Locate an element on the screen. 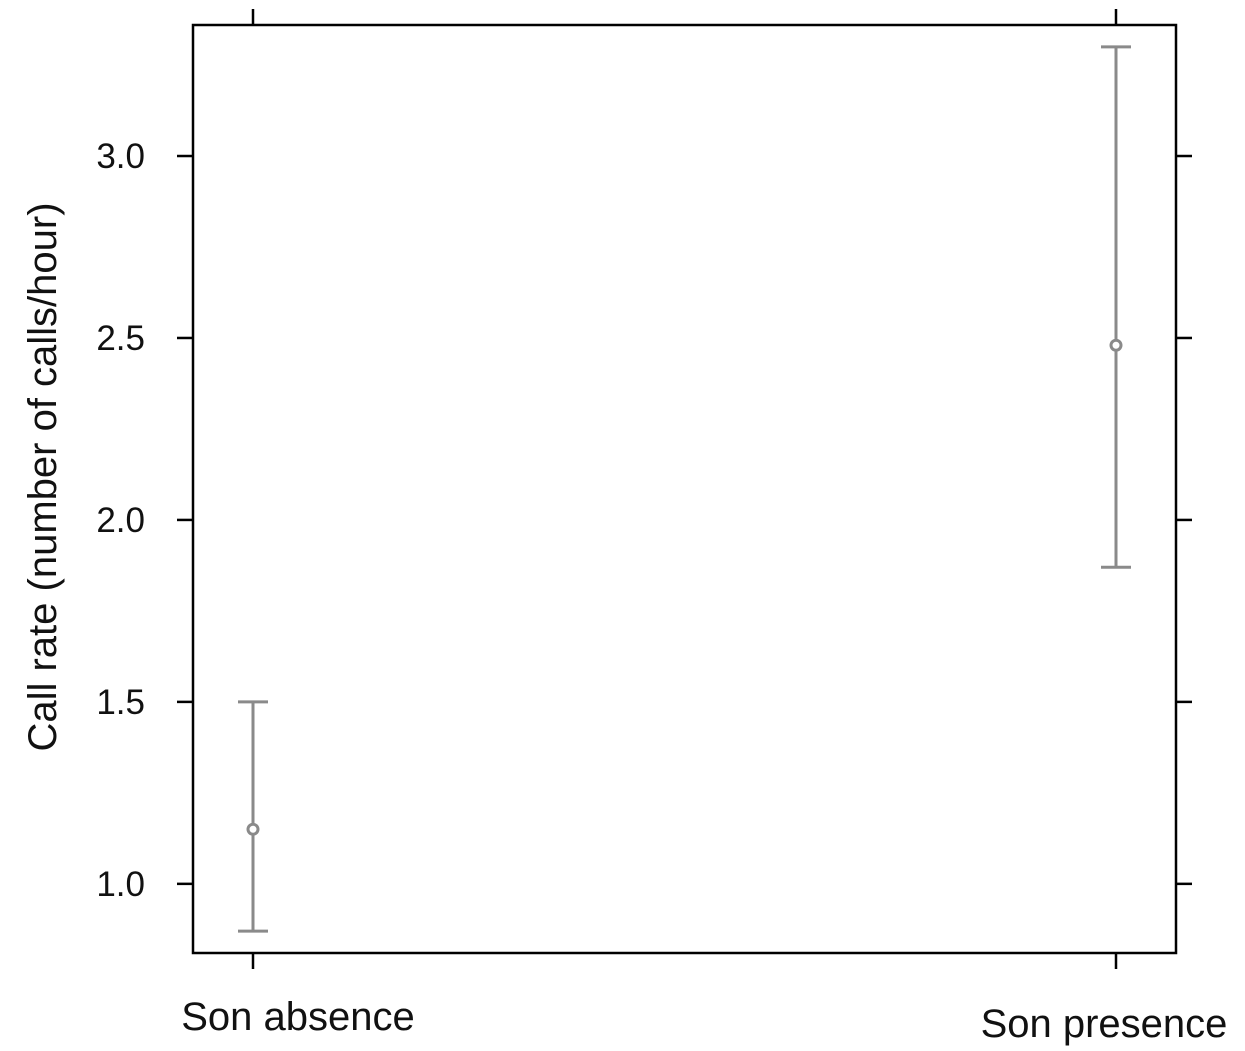 This screenshot has width=1245, height=1051. y-tick-labels: 1.0 1.5 2.0 2.5 3.0 is located at coordinates (120, 520).